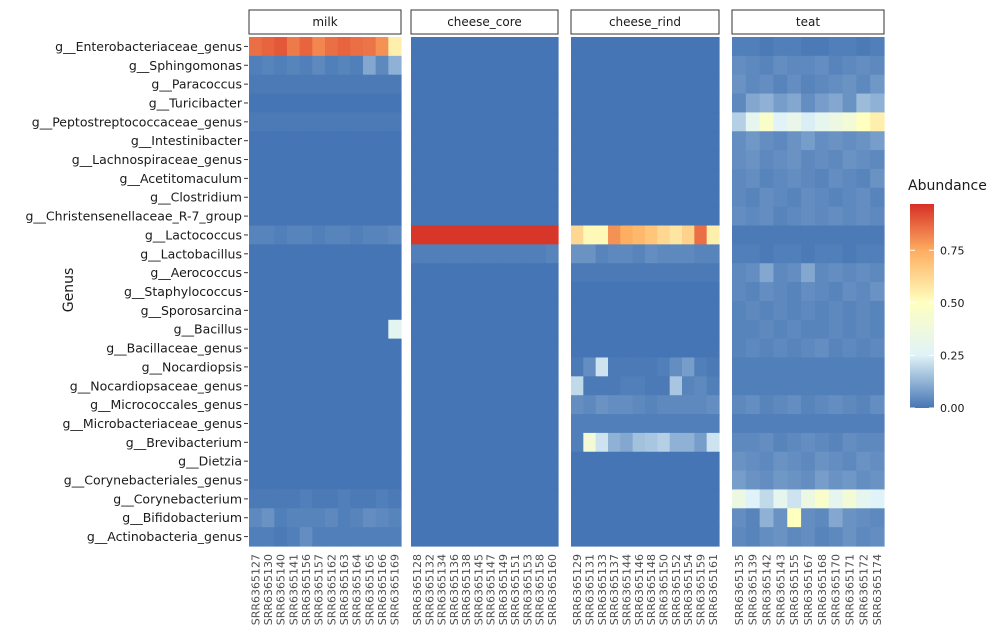 Image resolution: width=1000 pixels, height=635 pixels. What do you see at coordinates (164, 536) in the screenshot?
I see `genus-tick-label: g__Actinobacteria_genus` at bounding box center [164, 536].